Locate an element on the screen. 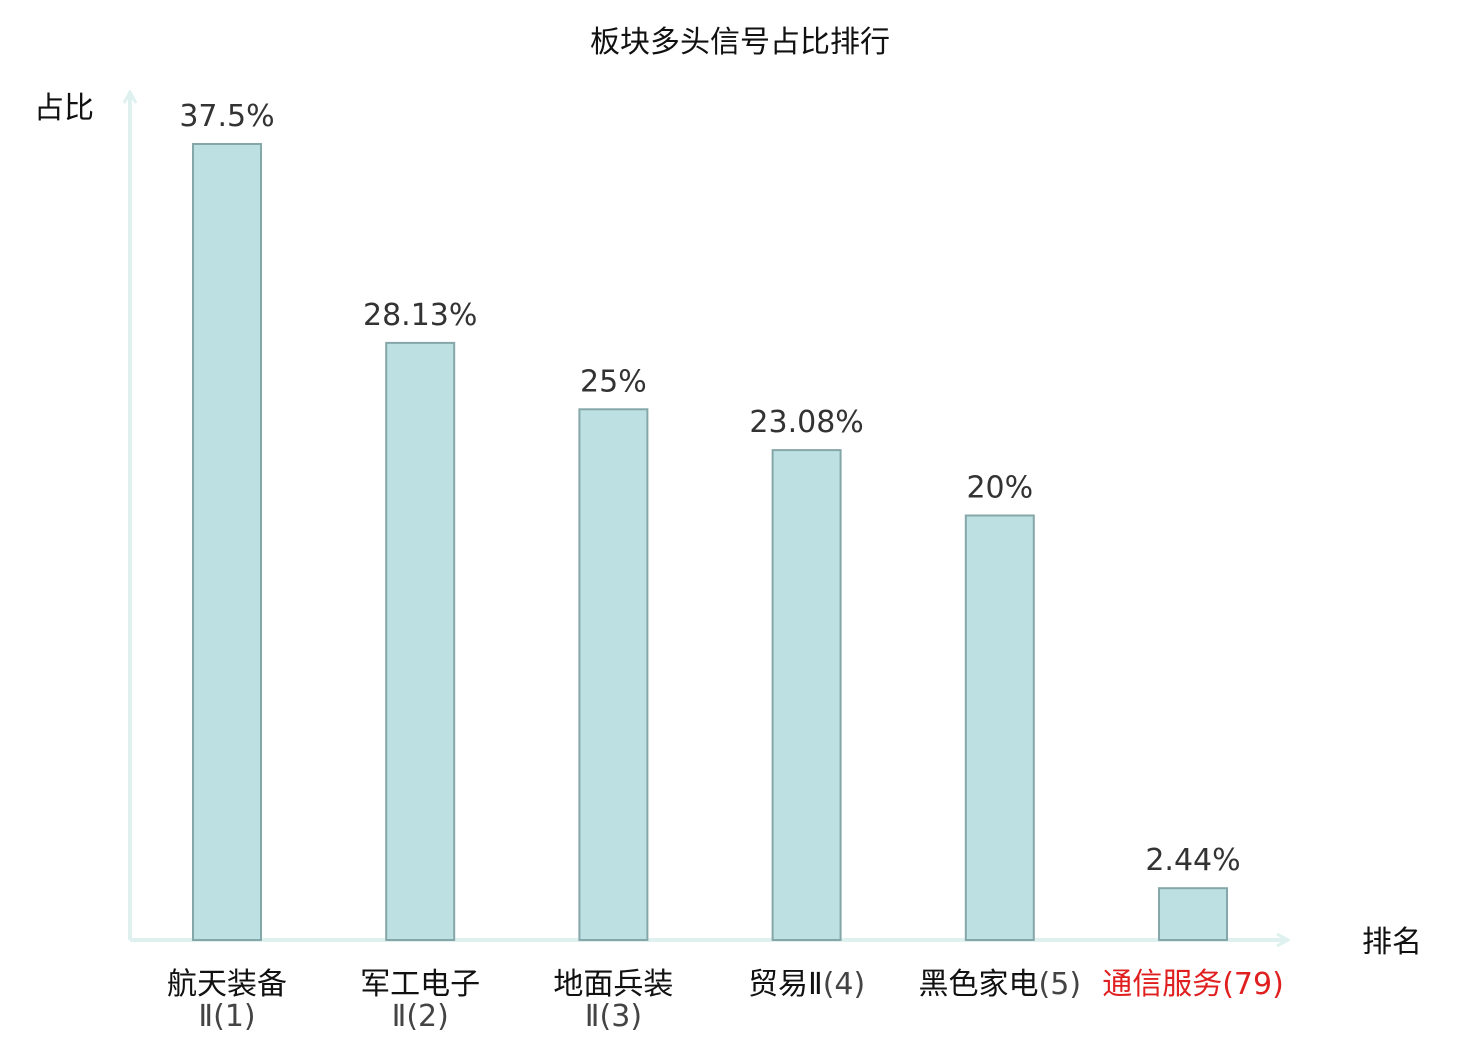  x-tick-label-rank: (79) is located at coordinates (1253, 984).